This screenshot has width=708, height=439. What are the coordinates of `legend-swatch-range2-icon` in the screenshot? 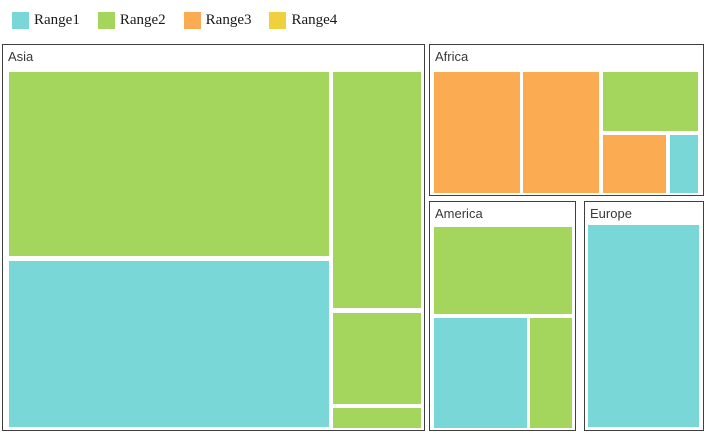 It's located at (106, 20).